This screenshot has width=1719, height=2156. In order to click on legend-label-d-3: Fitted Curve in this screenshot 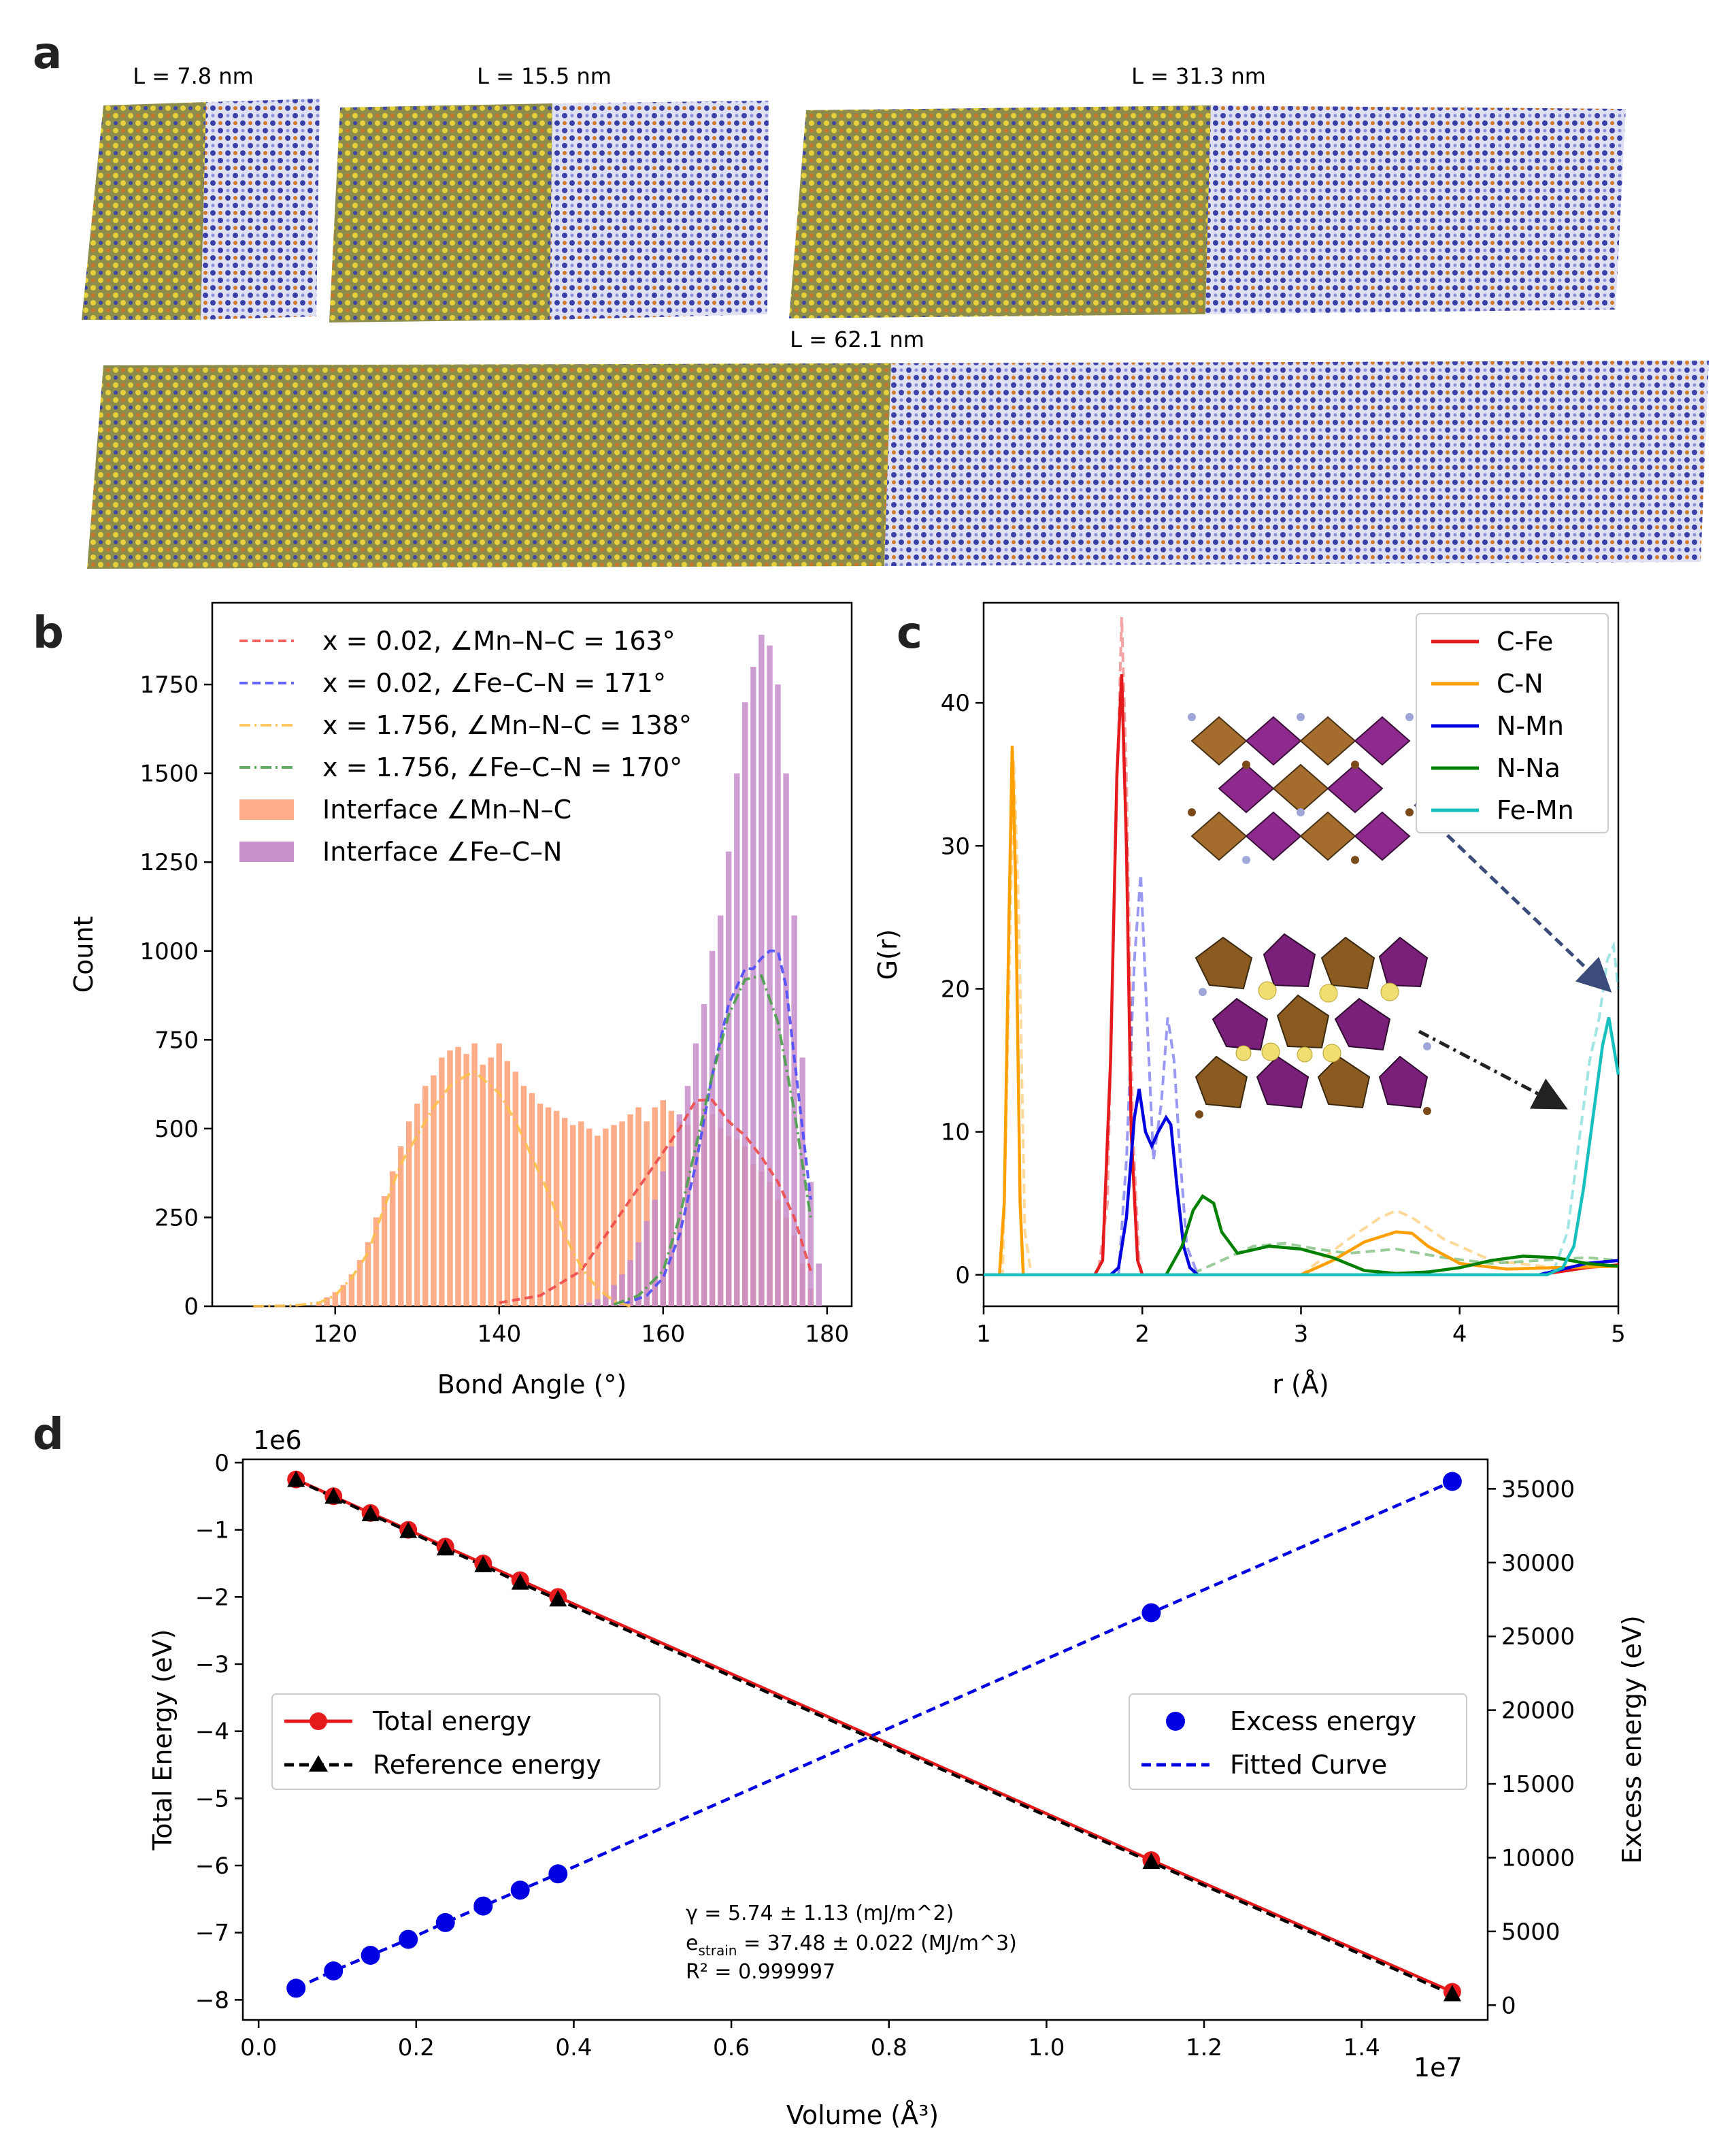, I will do `click(1308, 1765)`.